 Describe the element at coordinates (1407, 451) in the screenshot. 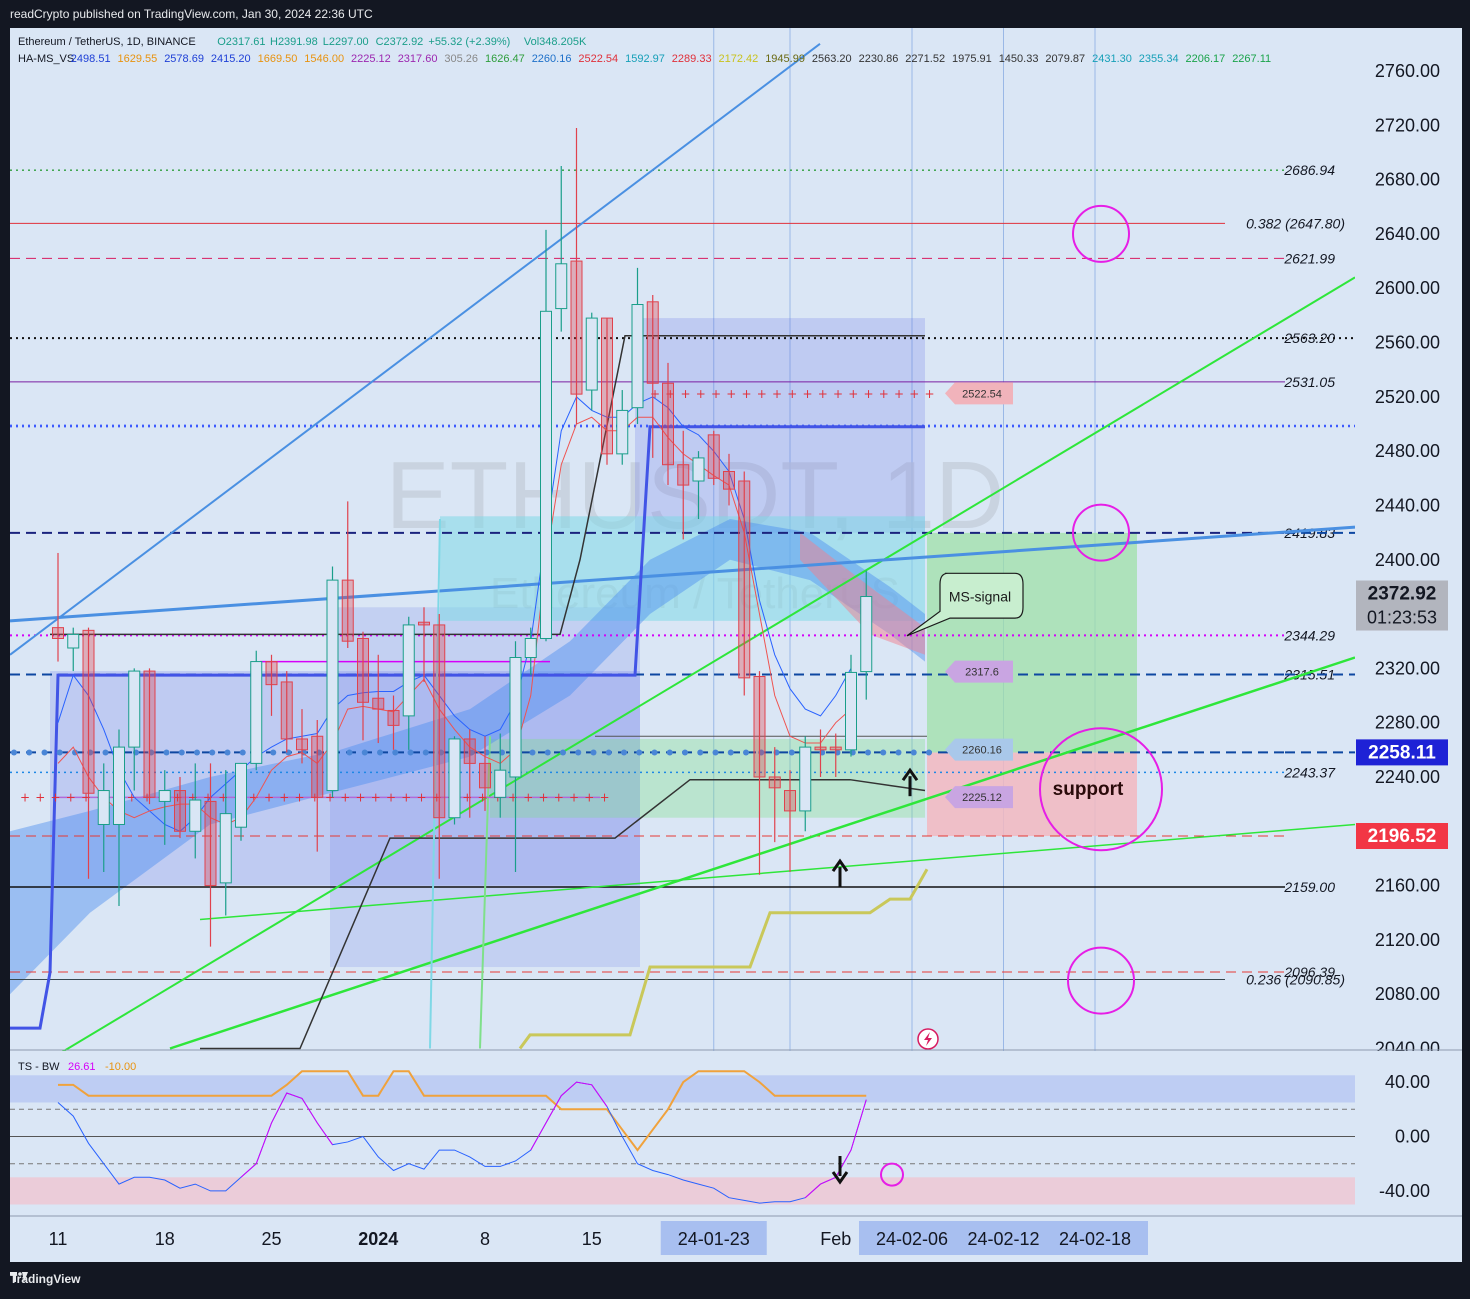

I see `price-axis-tick: 2480.00` at that location.